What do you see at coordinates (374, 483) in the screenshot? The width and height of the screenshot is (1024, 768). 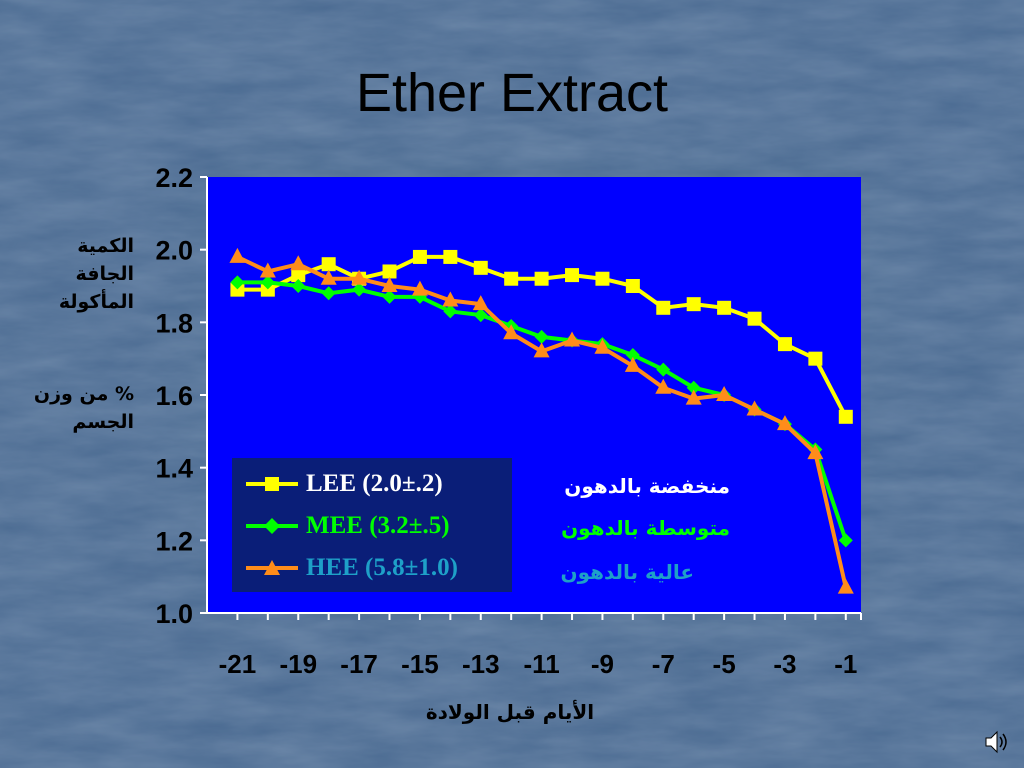 I see `legend-label-lee: LEE (2.0±.2)` at bounding box center [374, 483].